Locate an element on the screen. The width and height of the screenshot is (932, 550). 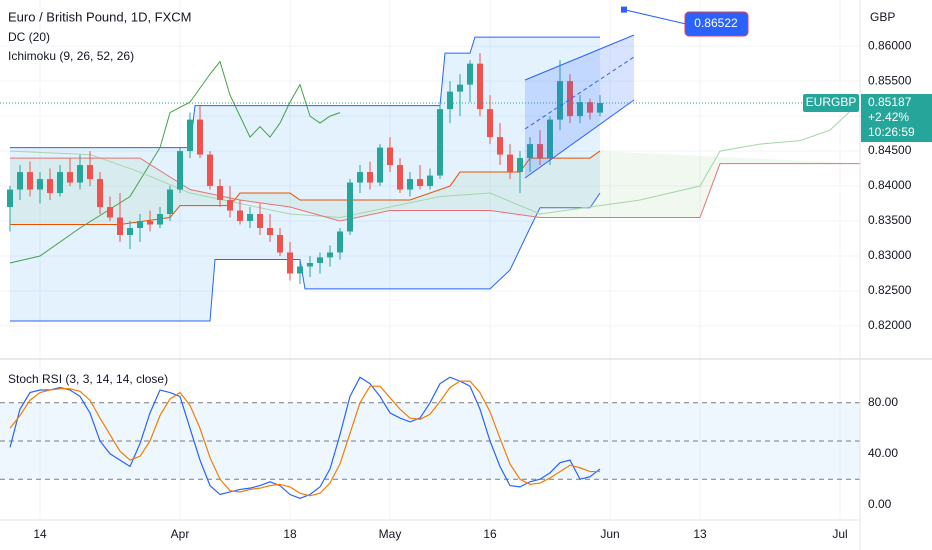
price-tag is located at coordinates (896, 118).